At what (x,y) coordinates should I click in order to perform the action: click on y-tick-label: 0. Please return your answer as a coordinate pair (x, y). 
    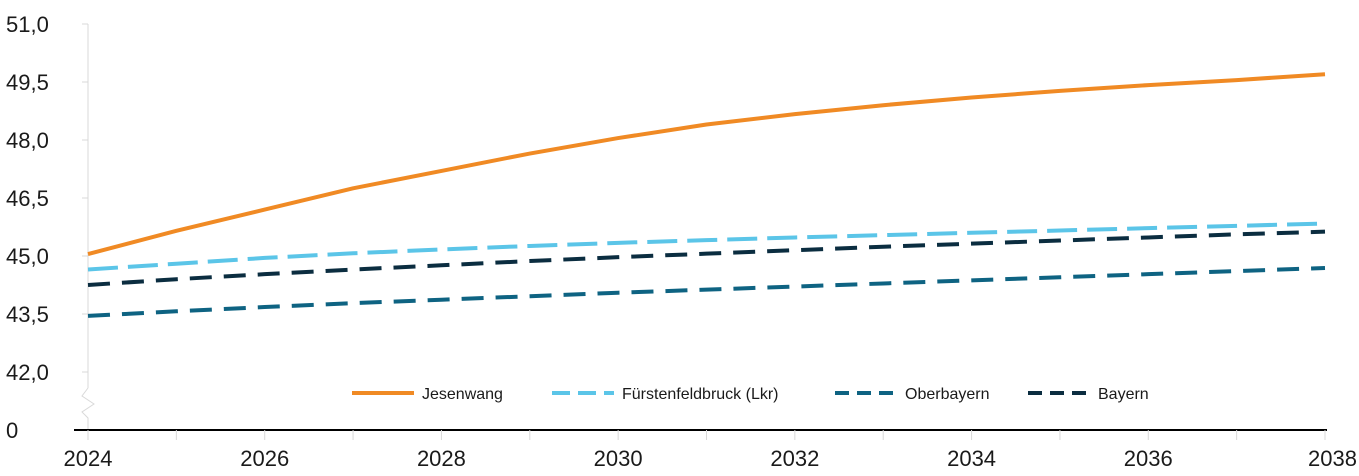
    Looking at the image, I should click on (12, 430).